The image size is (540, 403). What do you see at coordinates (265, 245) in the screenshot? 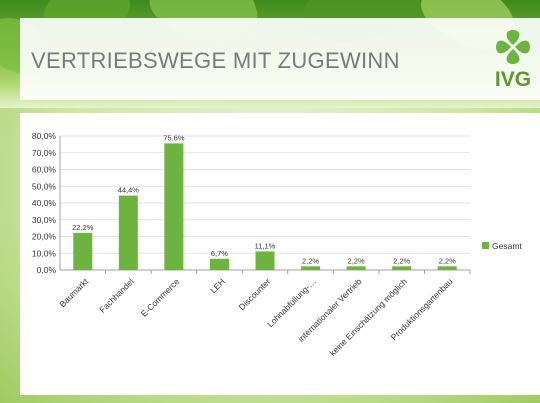
I see `data-label: 11,1%` at bounding box center [265, 245].